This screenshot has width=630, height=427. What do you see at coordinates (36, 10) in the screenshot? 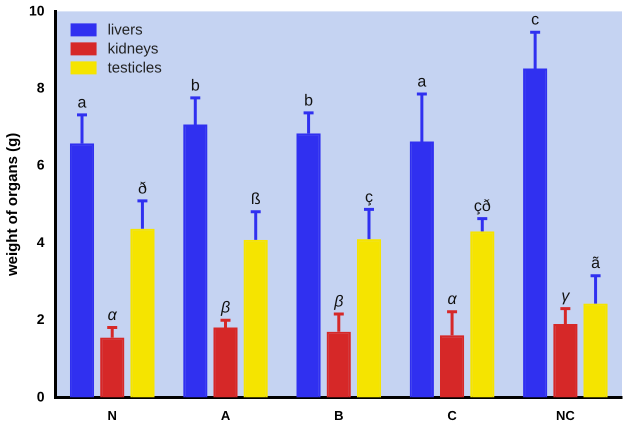
I see `y-tick-label: 10` at bounding box center [36, 10].